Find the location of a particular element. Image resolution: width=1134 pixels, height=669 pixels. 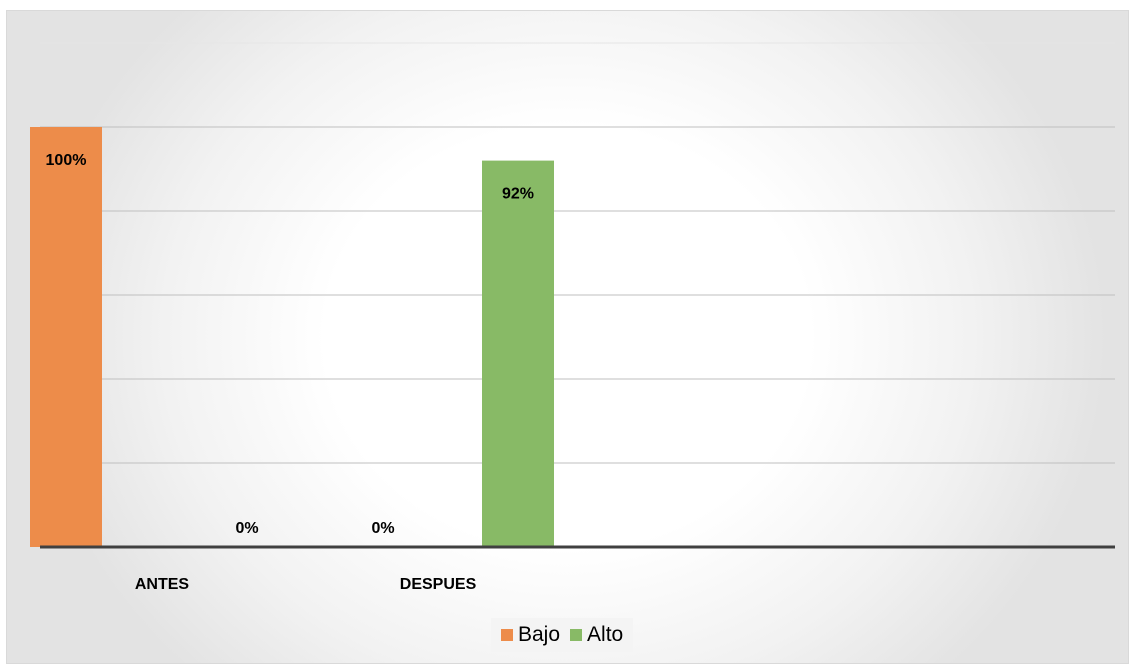

data-label-bajo-antes: 100% is located at coordinates (66, 160).